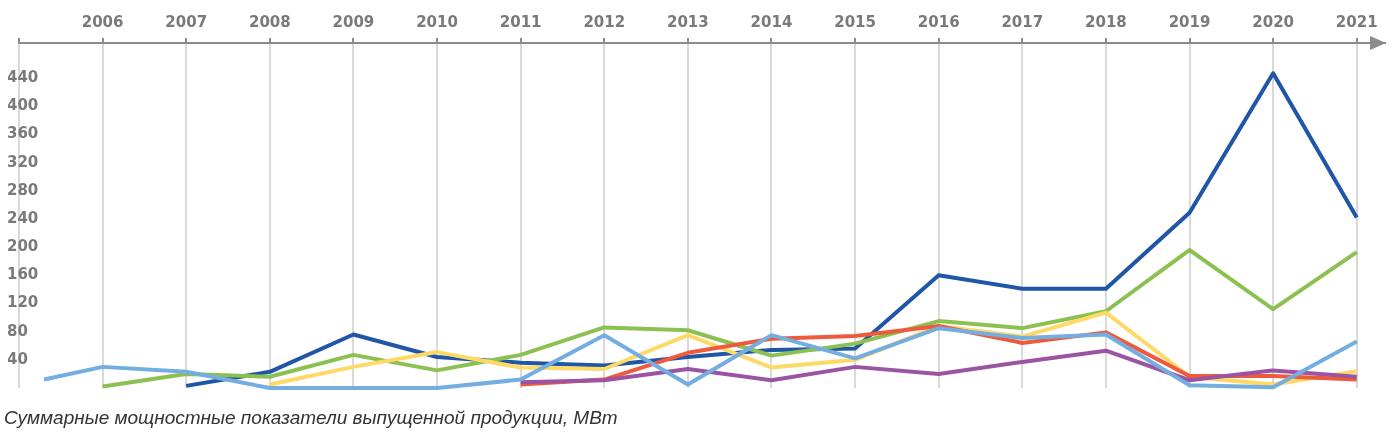 Image resolution: width=1394 pixels, height=432 pixels. What do you see at coordinates (23, 161) in the screenshot?
I see `y-tick-label: 320` at bounding box center [23, 161].